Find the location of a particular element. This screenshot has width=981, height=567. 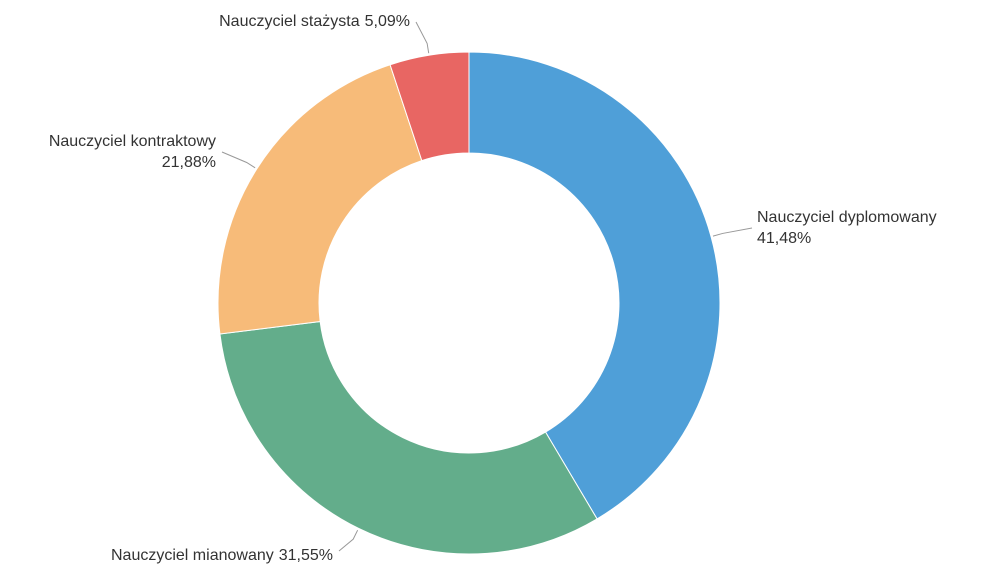

value-label: 21,88% is located at coordinates (189, 162).